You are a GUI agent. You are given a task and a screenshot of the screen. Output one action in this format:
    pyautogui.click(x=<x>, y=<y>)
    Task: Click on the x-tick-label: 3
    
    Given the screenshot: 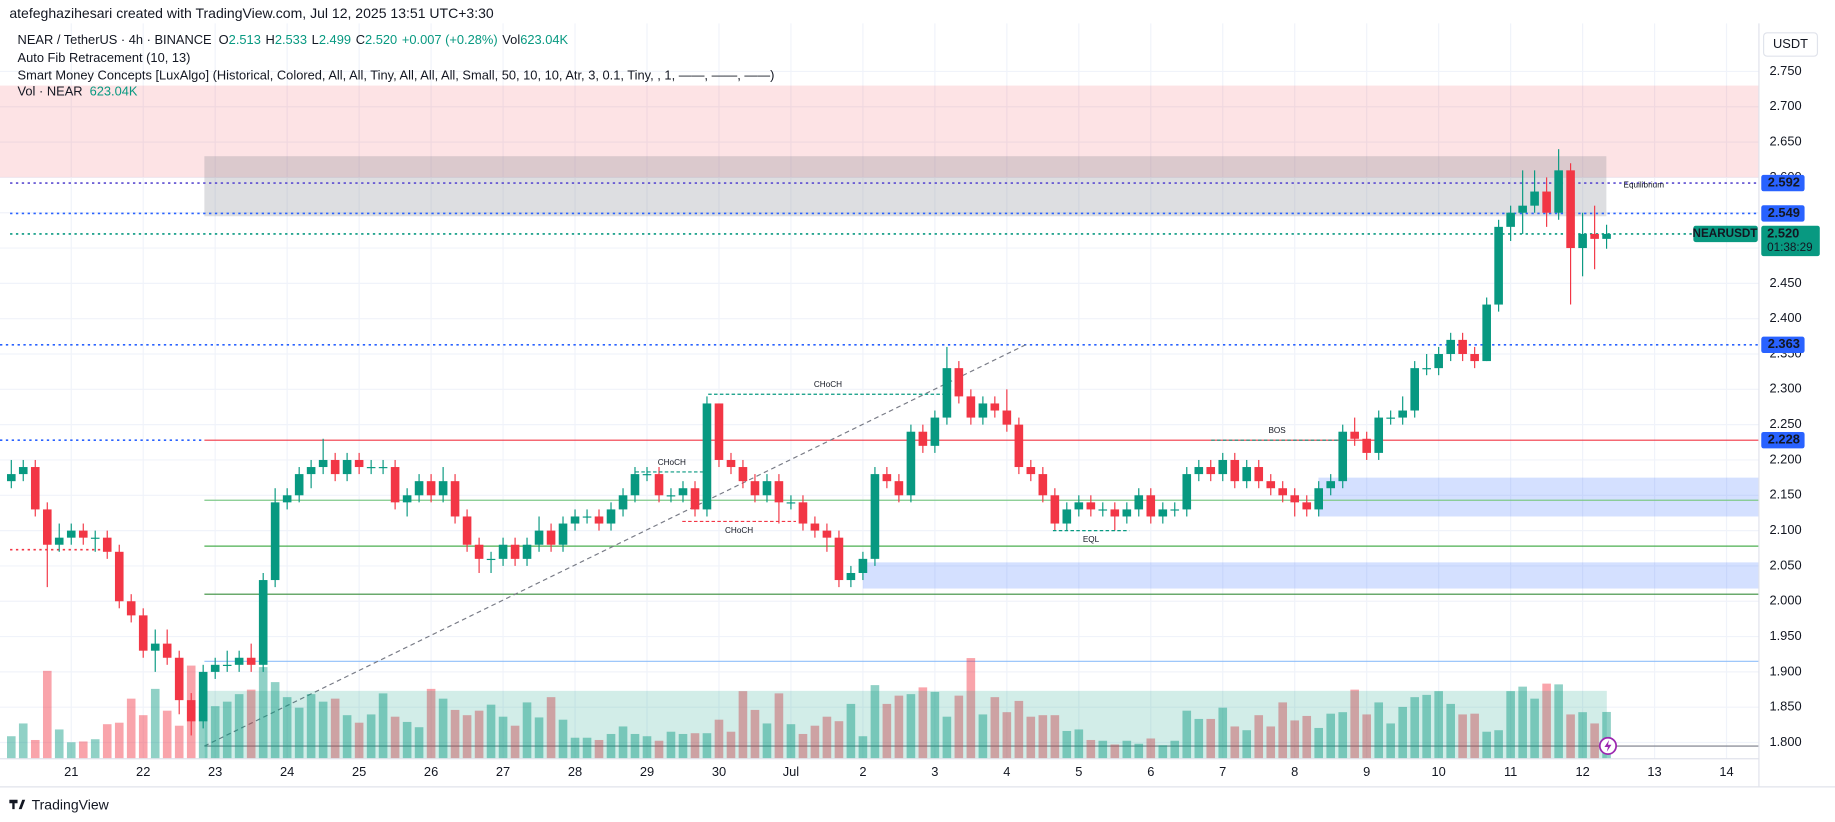 What is the action you would take?
    pyautogui.click(x=934, y=771)
    